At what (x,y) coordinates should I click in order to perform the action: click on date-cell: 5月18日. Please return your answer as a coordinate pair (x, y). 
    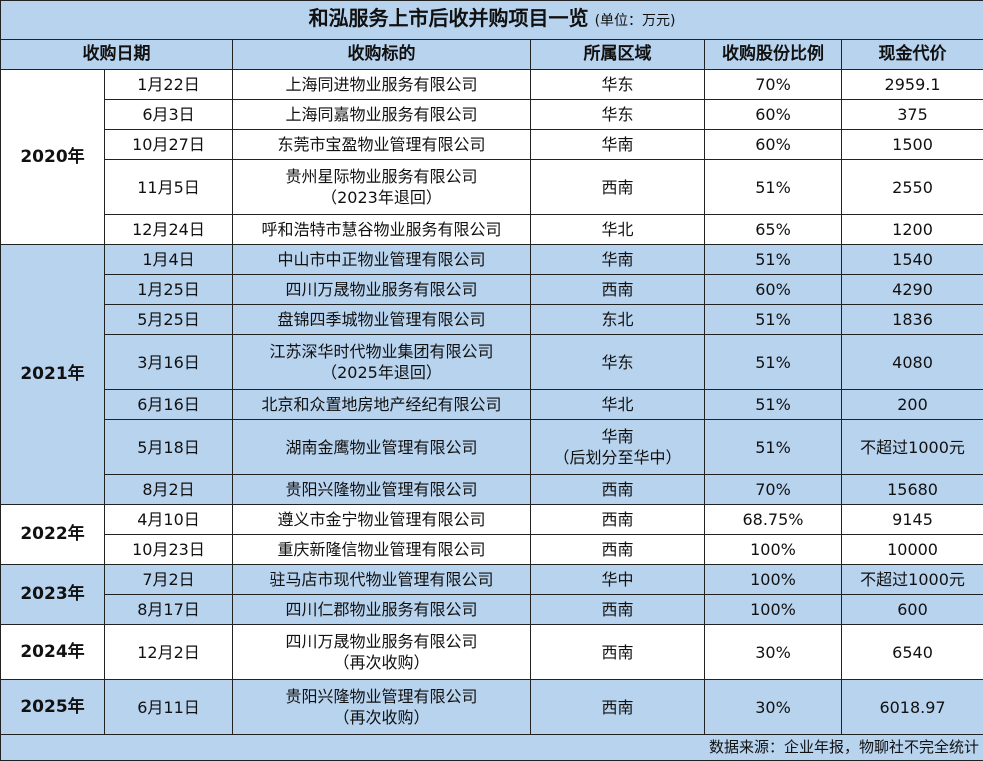
    Looking at the image, I should click on (169, 447).